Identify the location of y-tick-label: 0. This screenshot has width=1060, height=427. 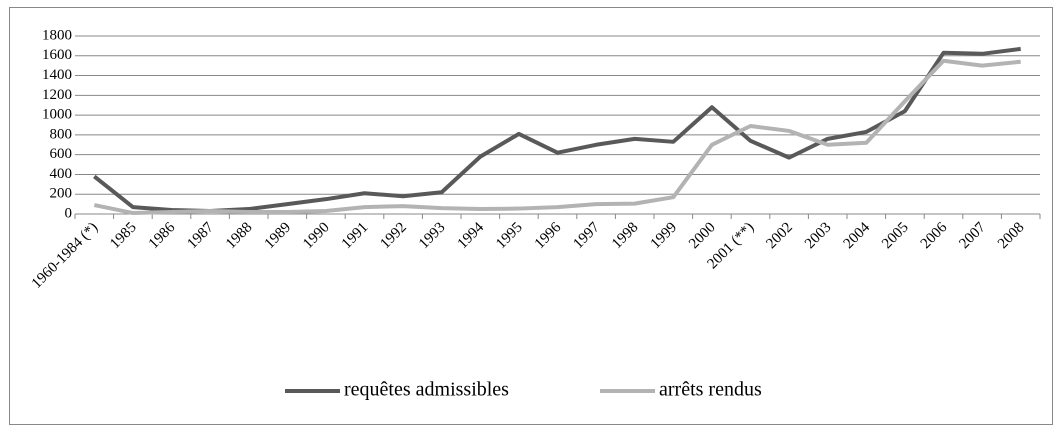
(69, 213).